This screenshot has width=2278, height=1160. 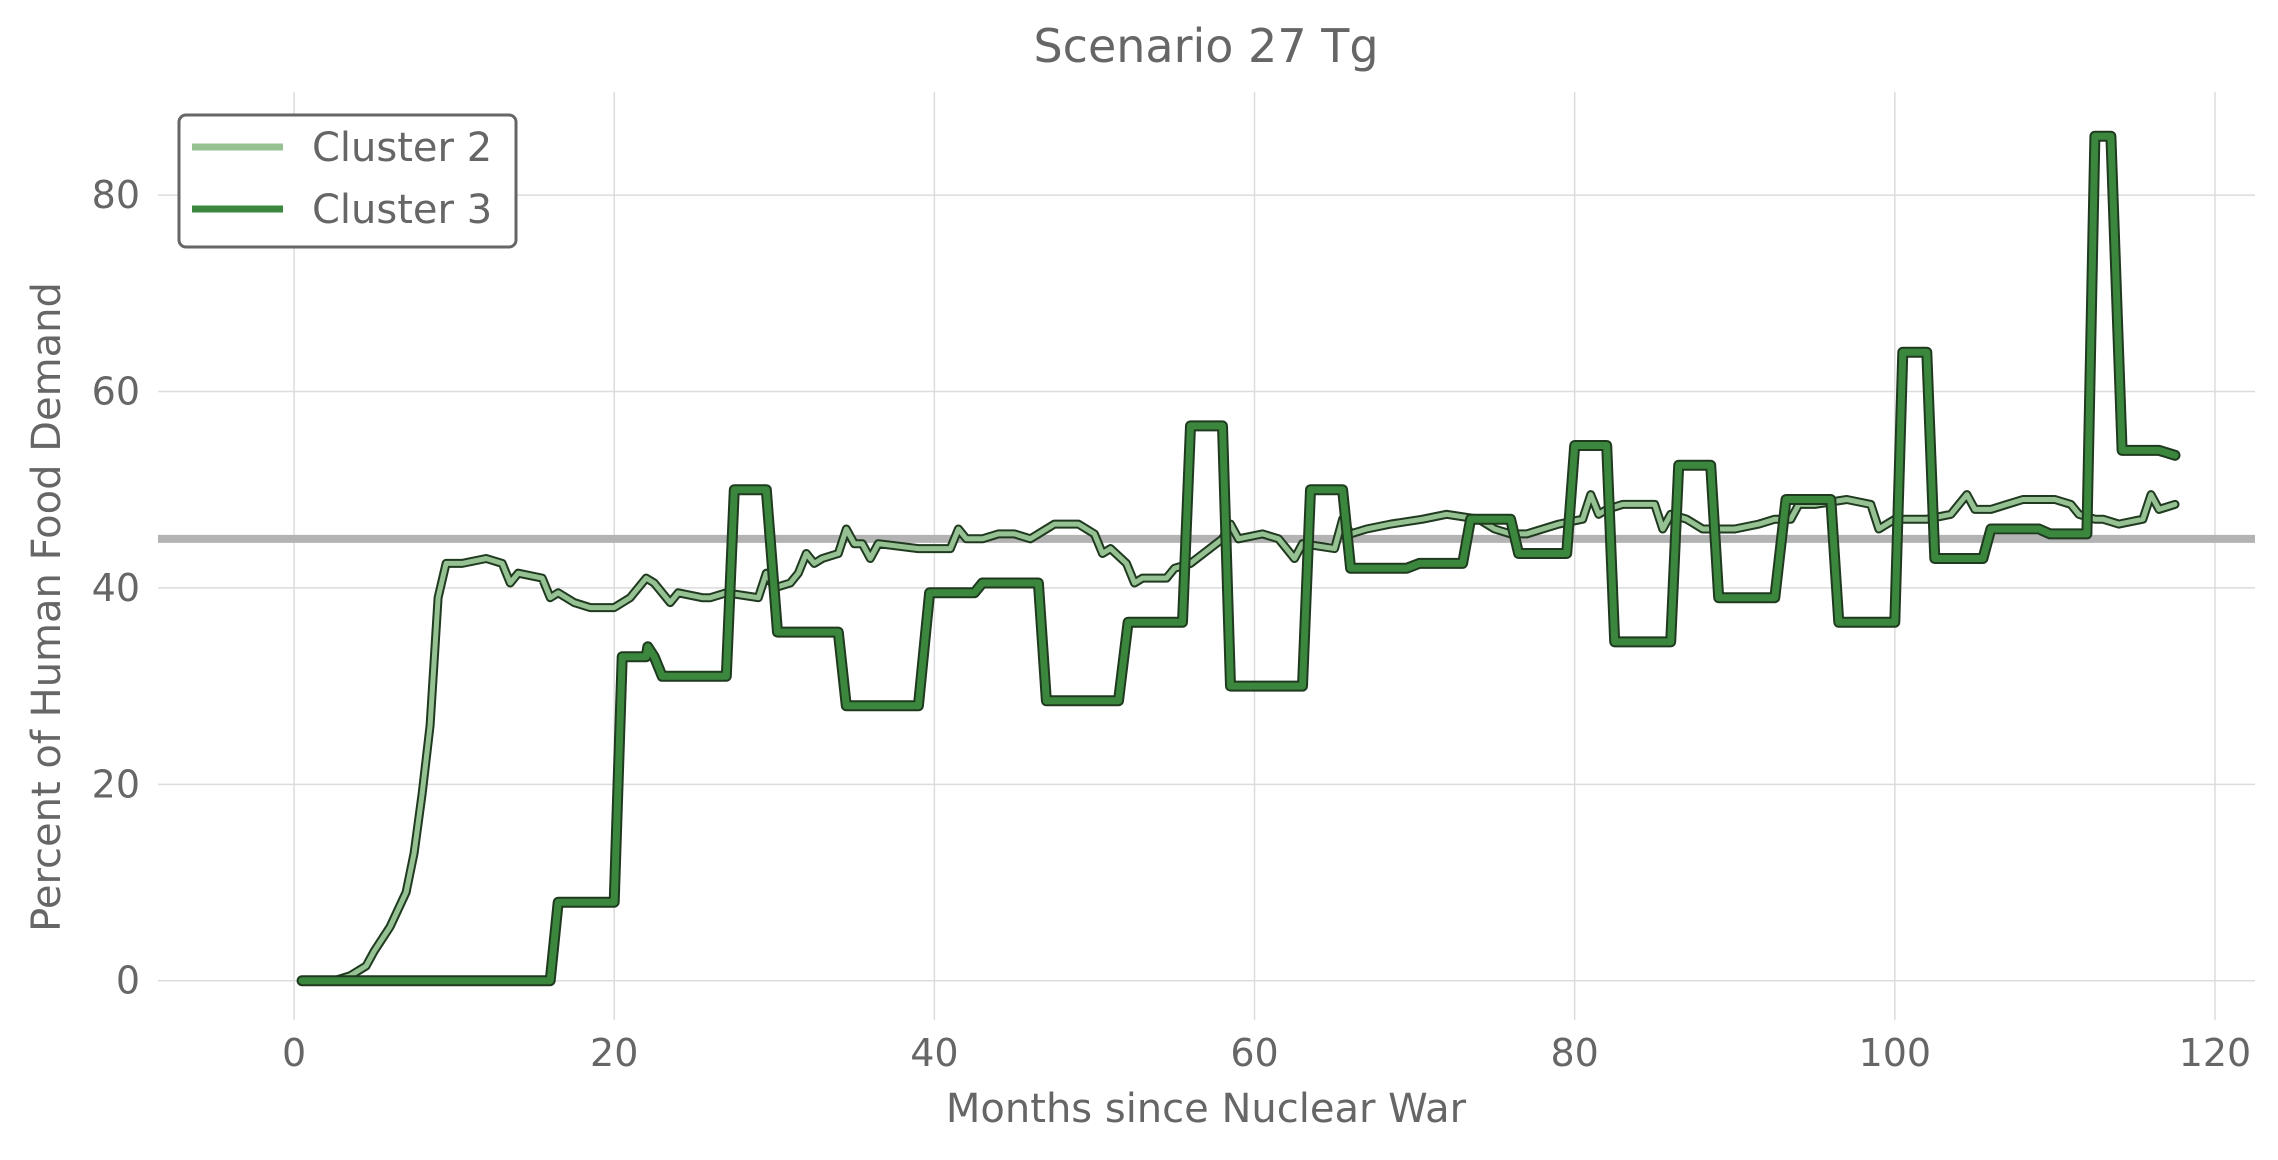 I want to click on x-tick-label: 0, so click(x=294, y=1053).